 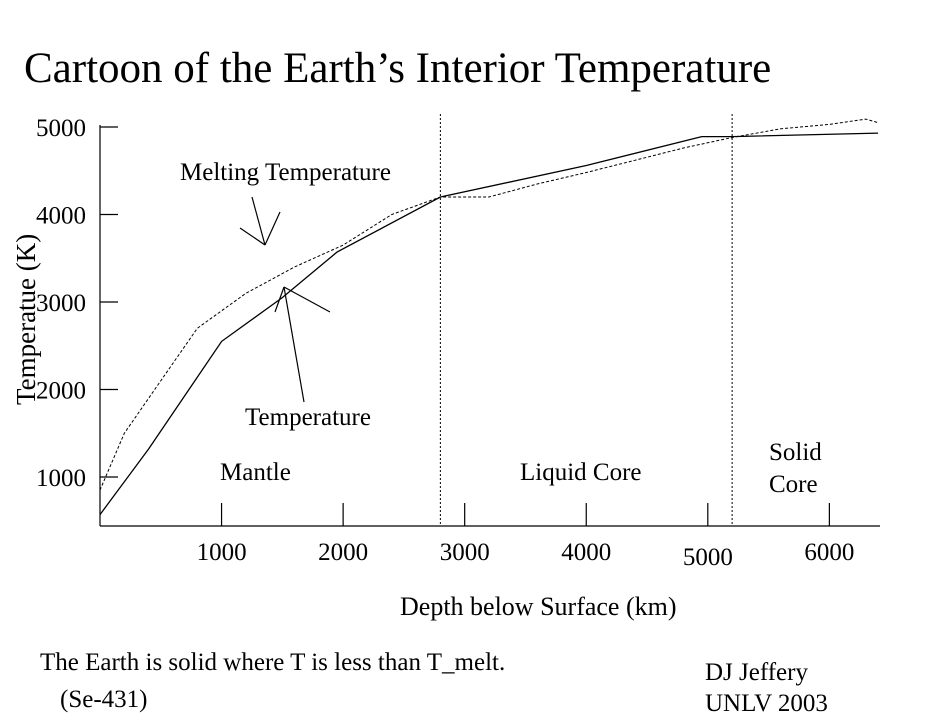 I want to click on melting-temperature-label: Melting Temperature, so click(x=285, y=172).